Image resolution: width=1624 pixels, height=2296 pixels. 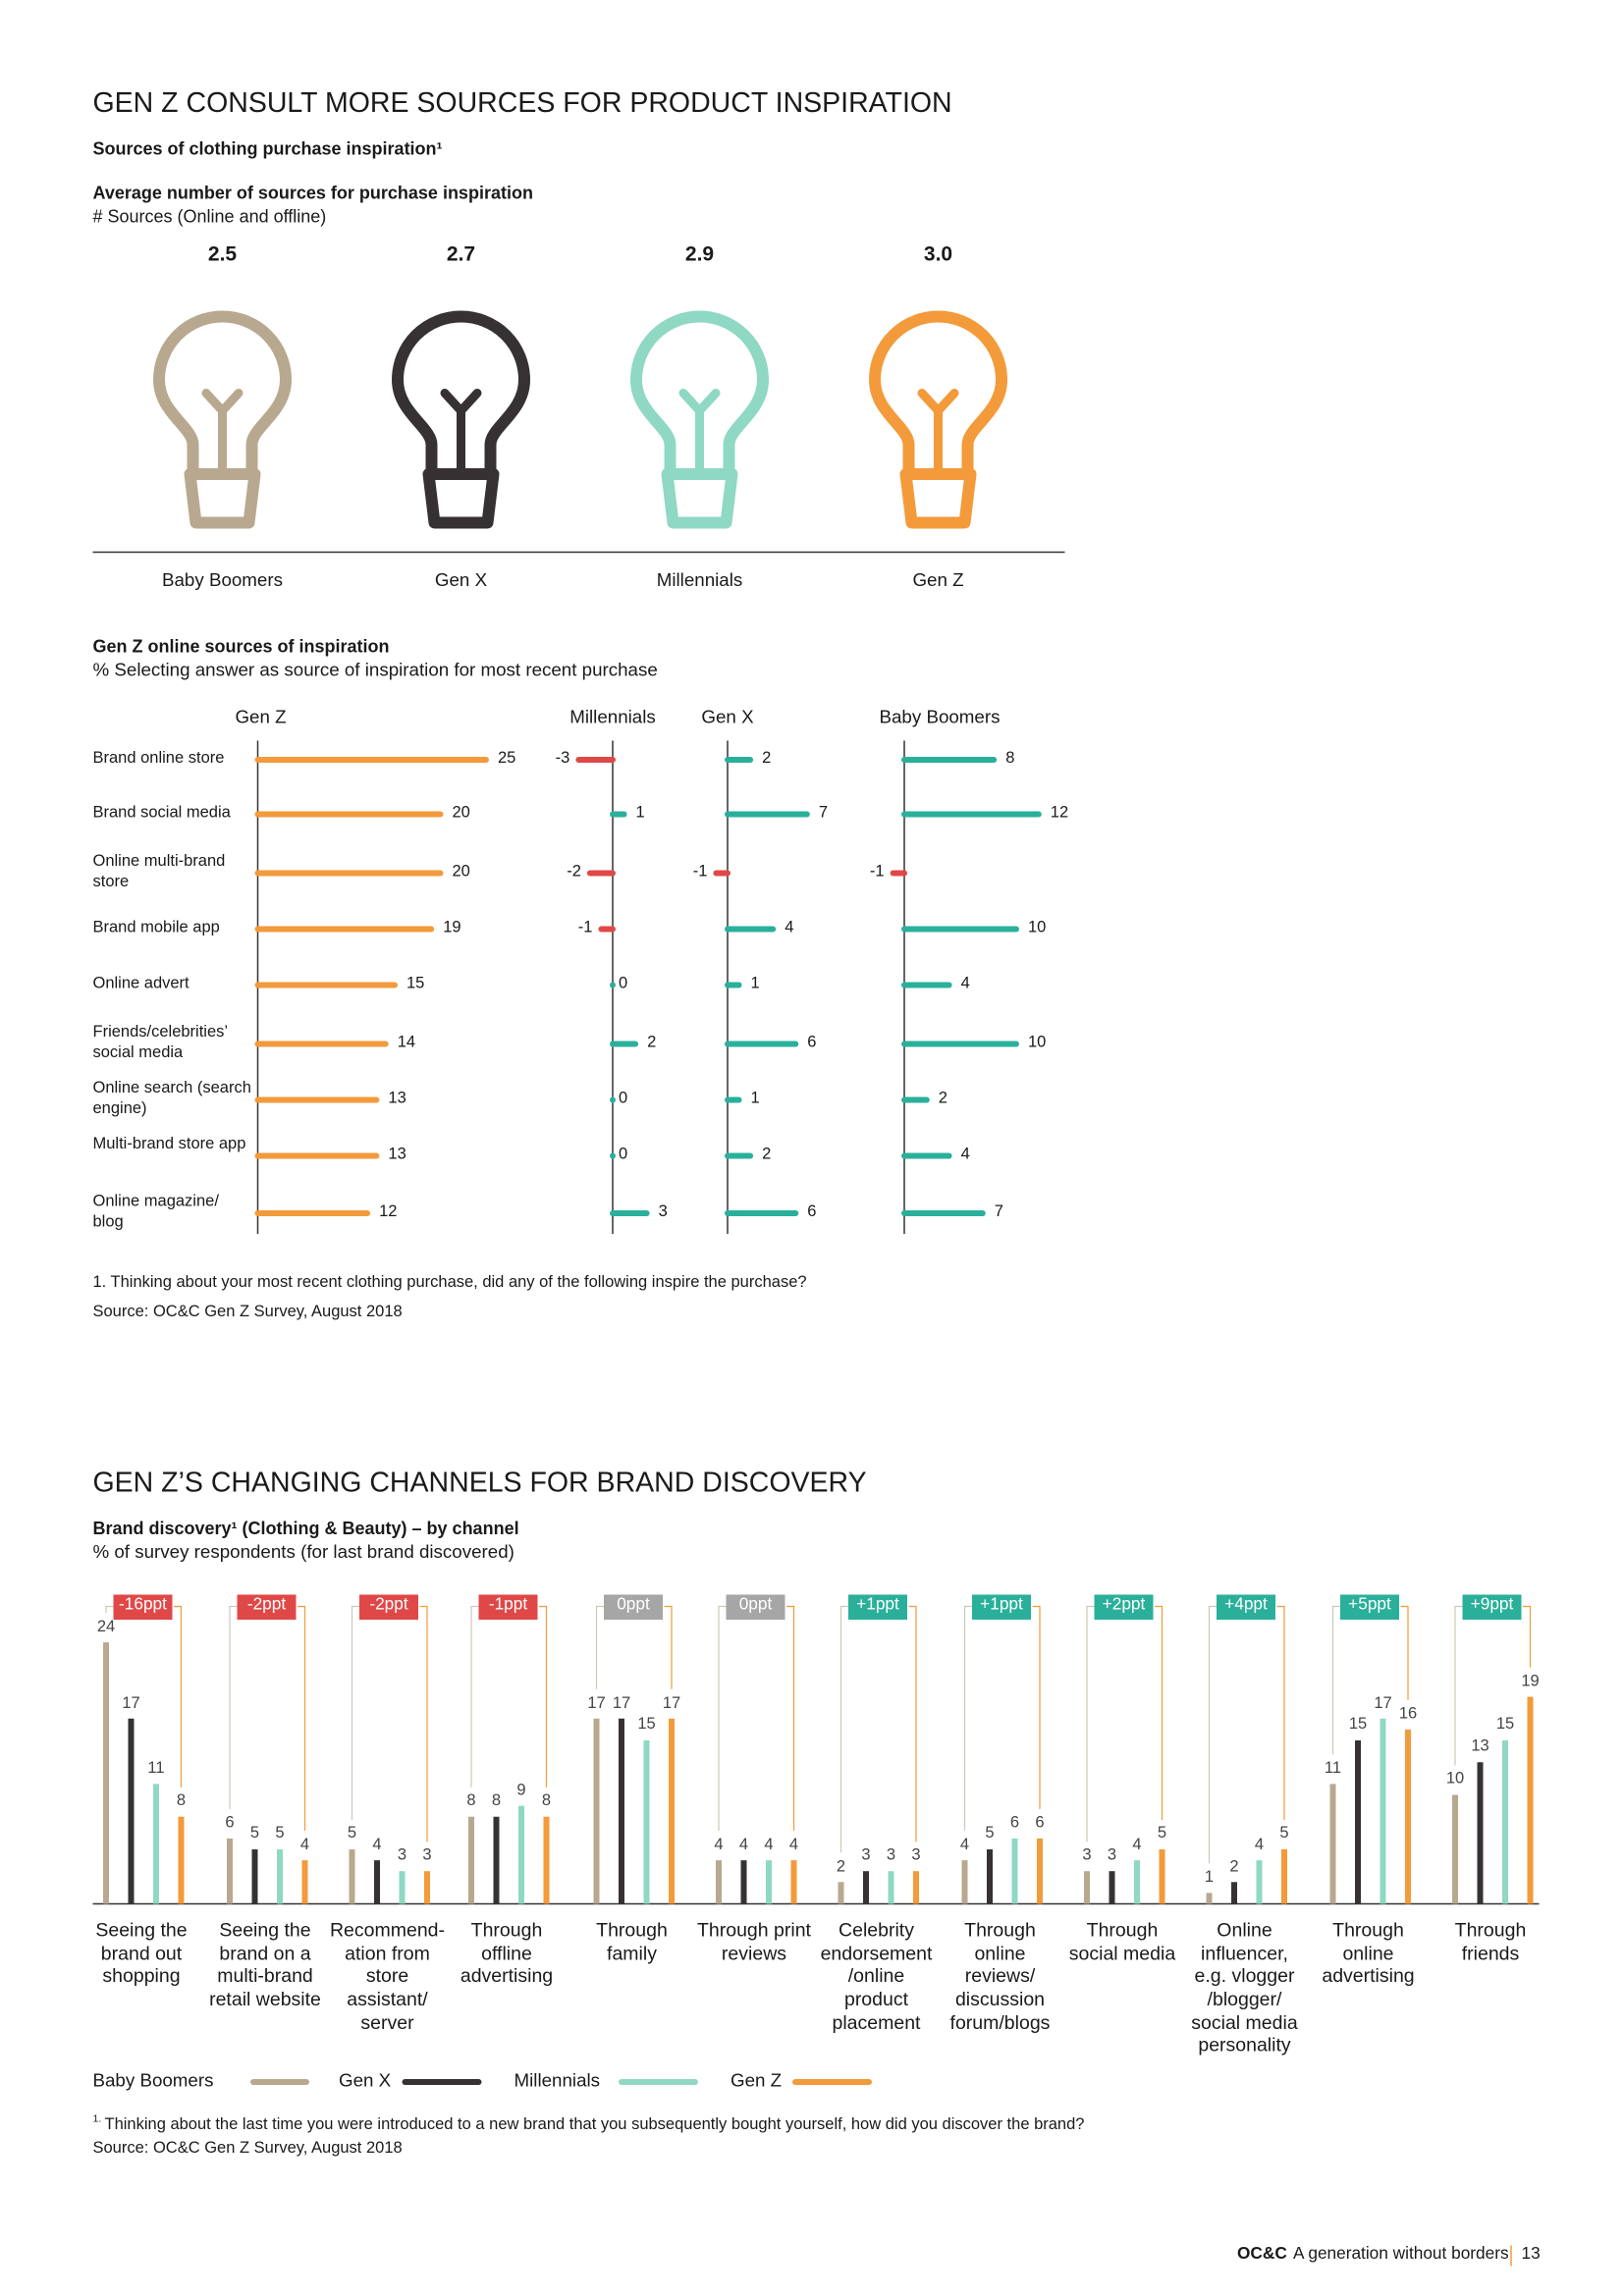 I want to click on category-label: Online search (search engine), so click(x=171, y=1099).